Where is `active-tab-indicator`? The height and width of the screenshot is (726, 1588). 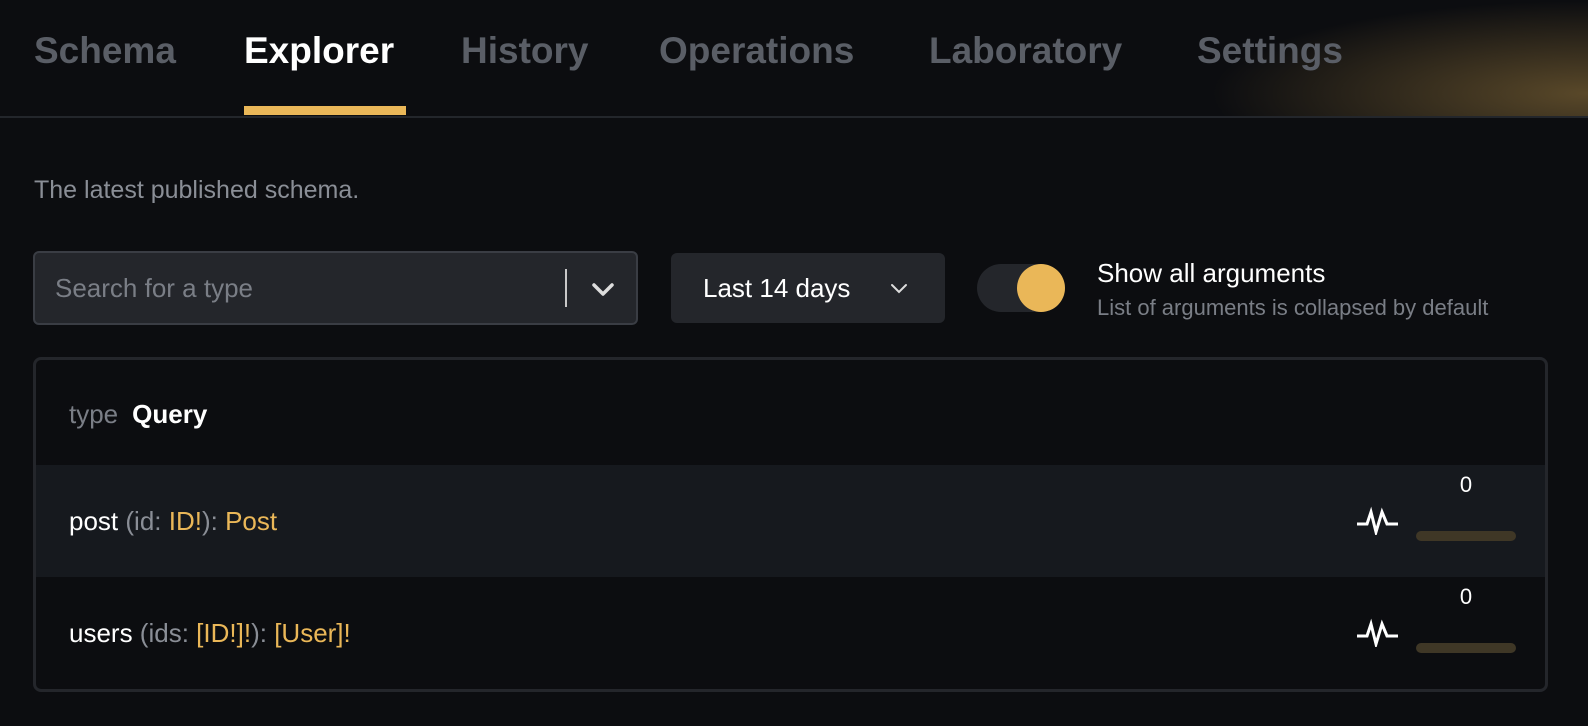
active-tab-indicator is located at coordinates (325, 110).